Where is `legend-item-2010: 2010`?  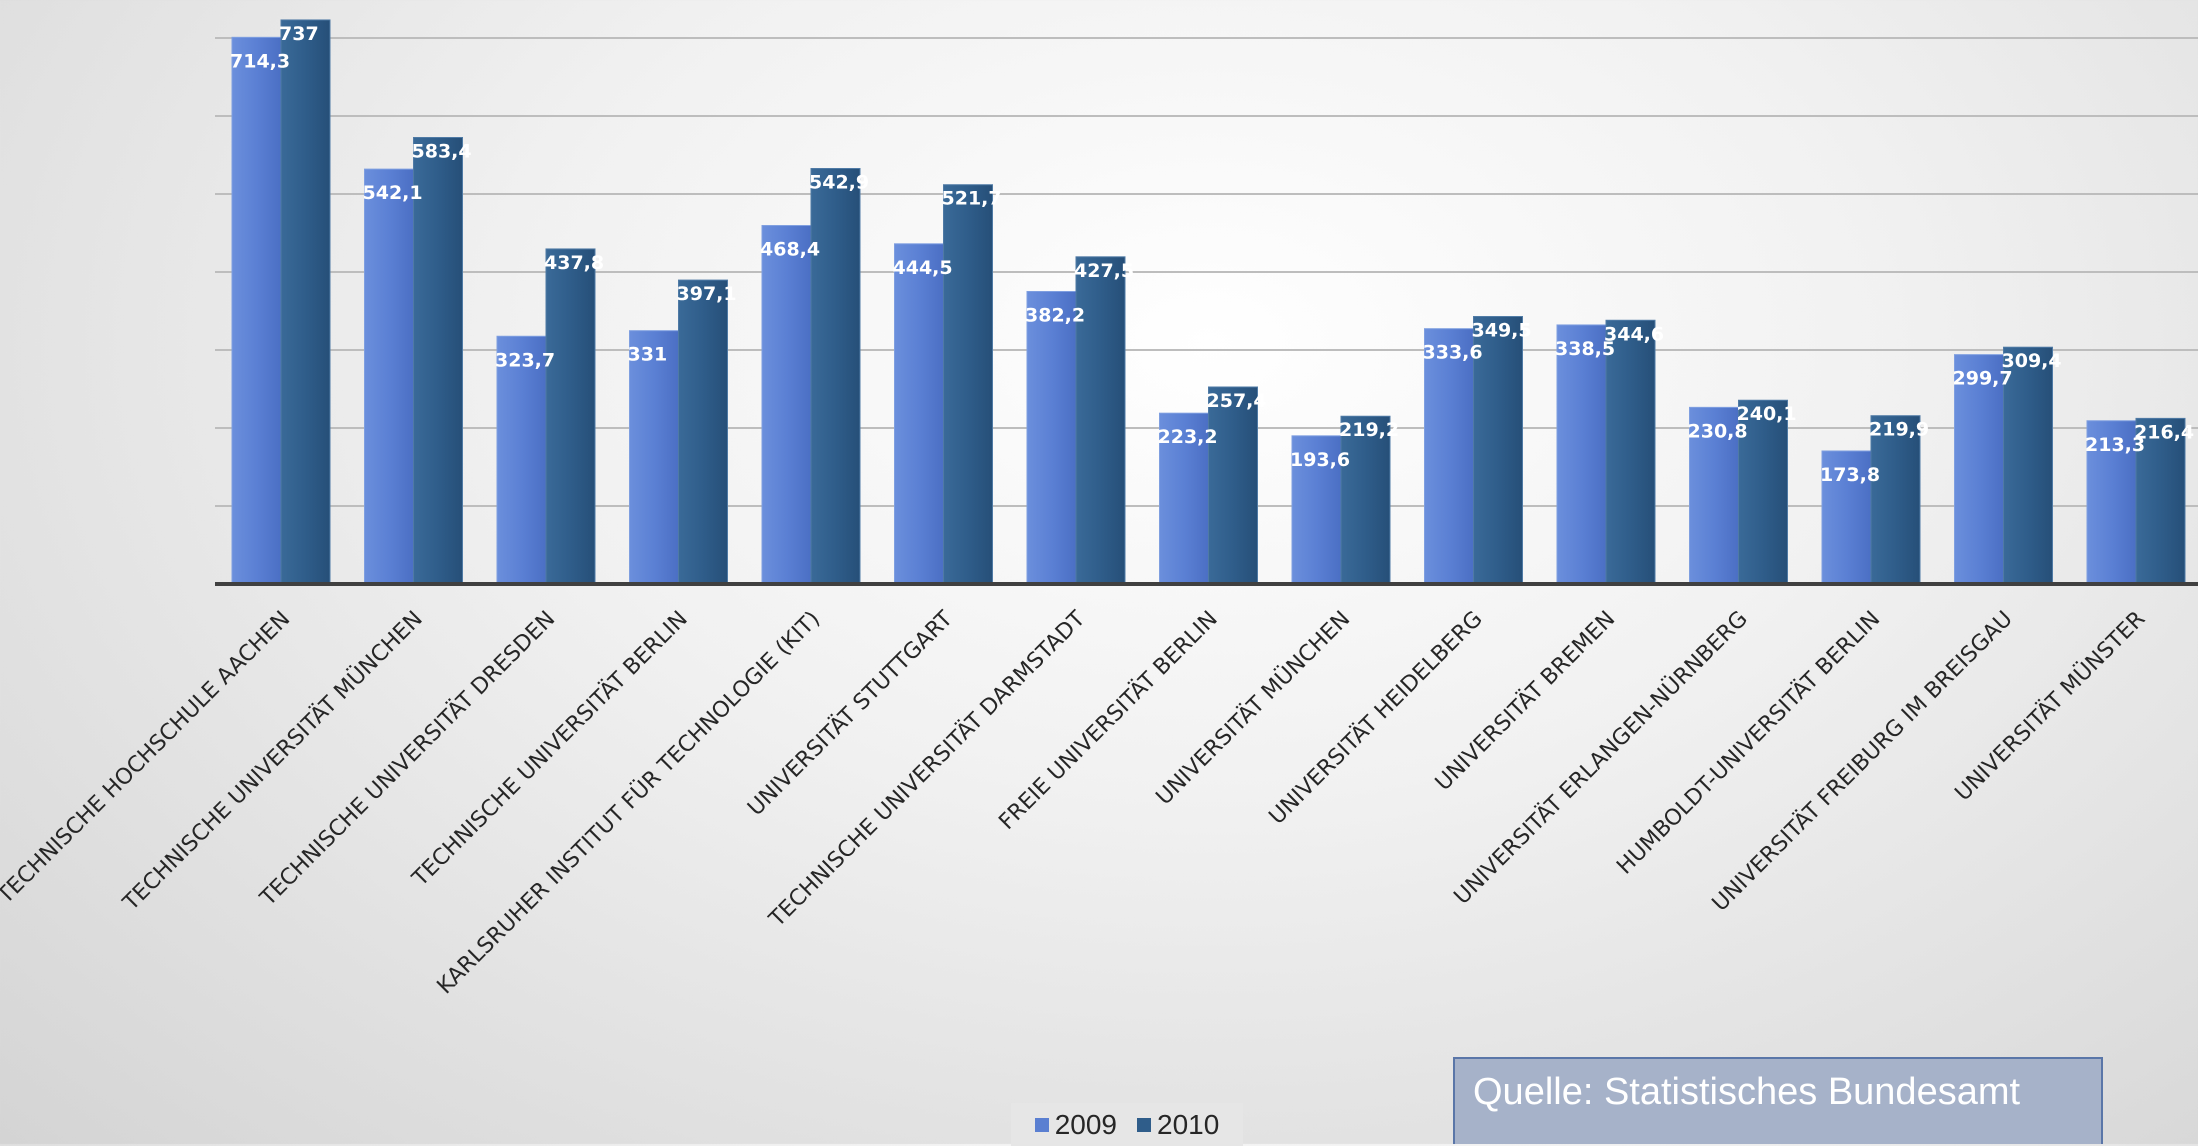
legend-item-2010: 2010 is located at coordinates (1178, 1125).